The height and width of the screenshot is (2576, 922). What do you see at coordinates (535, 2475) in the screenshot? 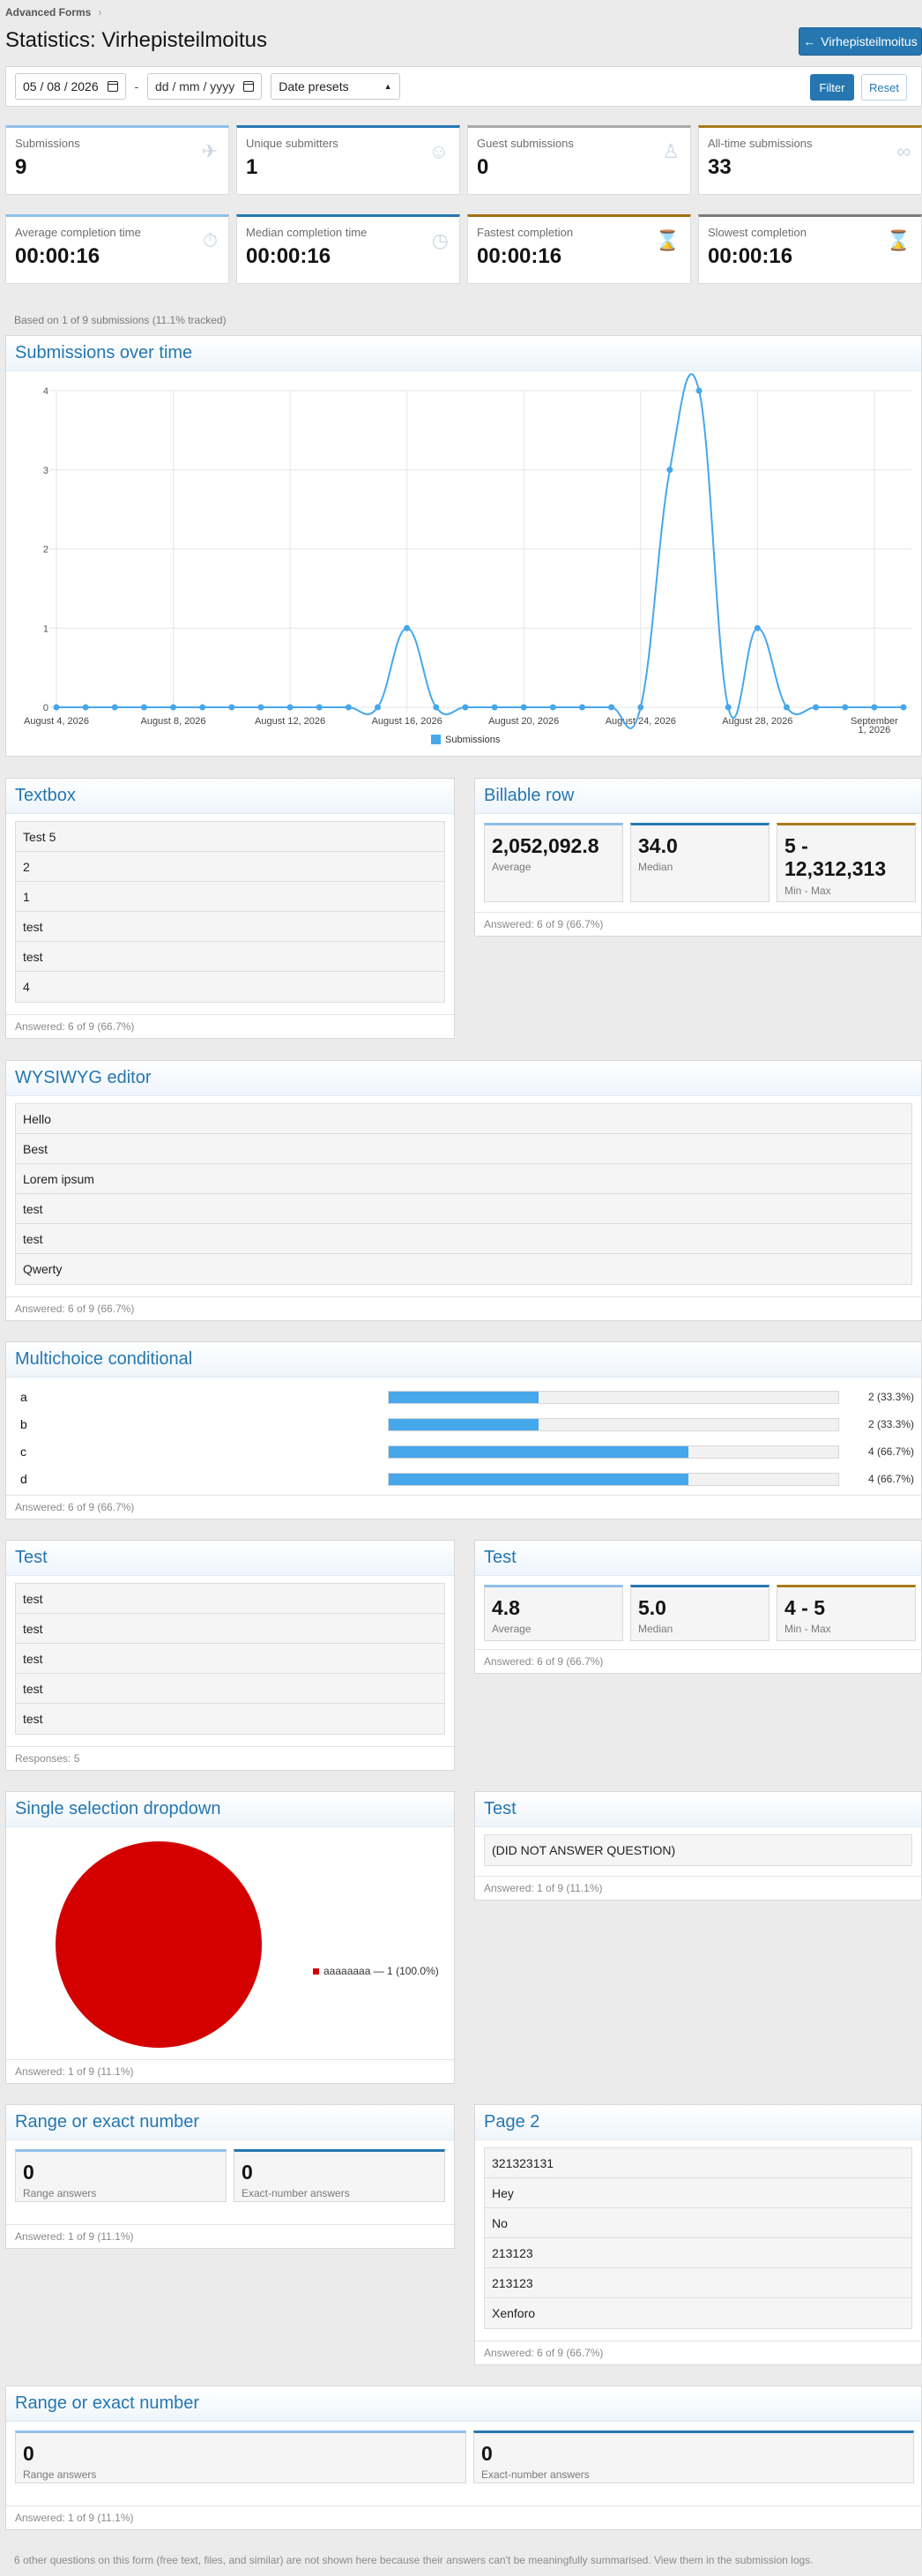
I see `exact-label: Exact-number answers` at bounding box center [535, 2475].